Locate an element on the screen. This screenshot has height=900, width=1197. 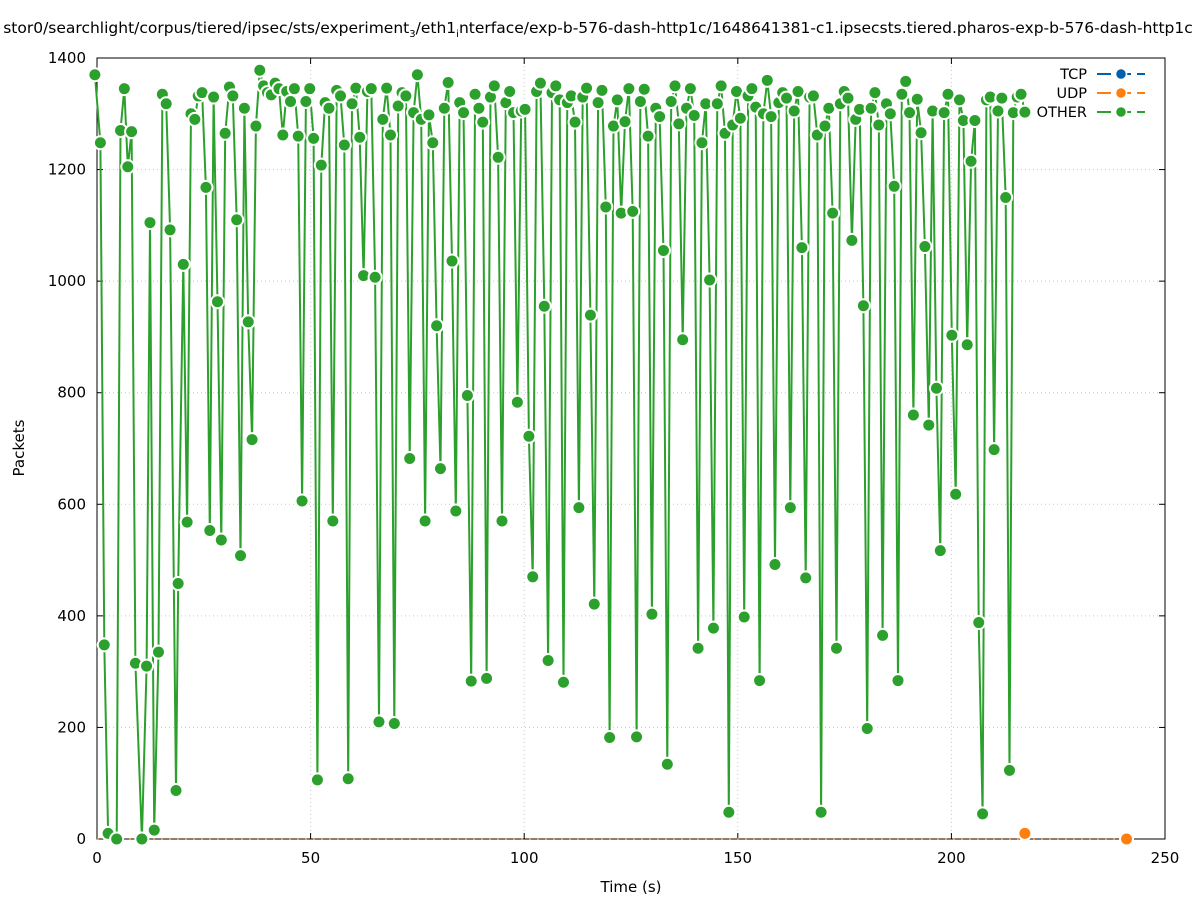
x-tick-label: 0 is located at coordinates (97, 858).